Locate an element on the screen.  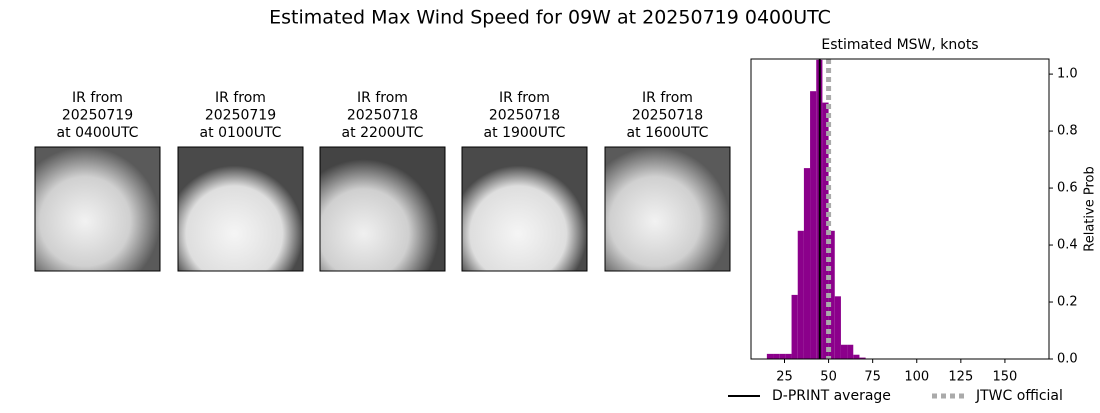
panel-title: at 2200UTC is located at coordinates (383, 133).